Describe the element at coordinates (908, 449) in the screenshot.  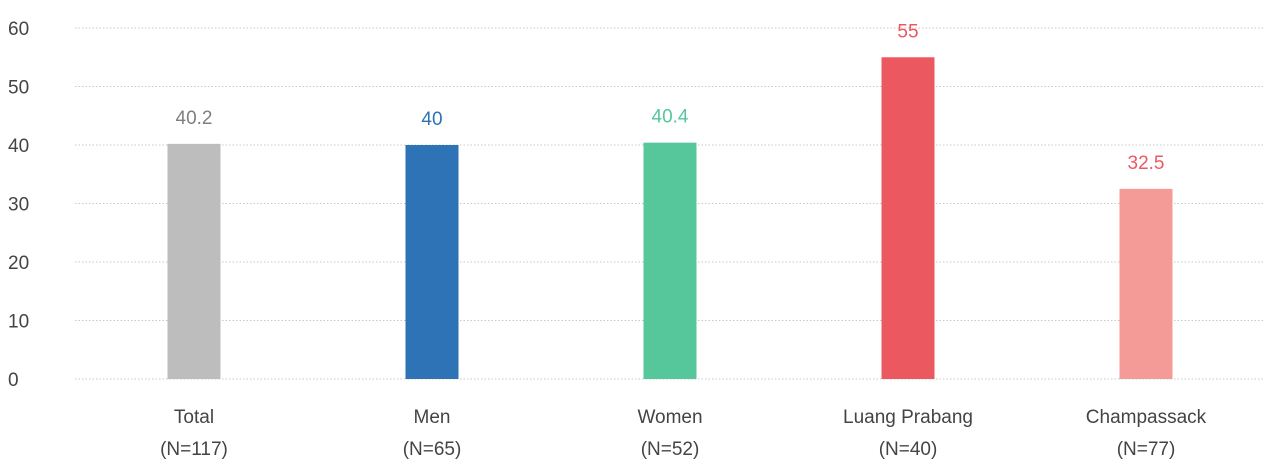
I see `x-tick-sublabel: (N=40)` at that location.